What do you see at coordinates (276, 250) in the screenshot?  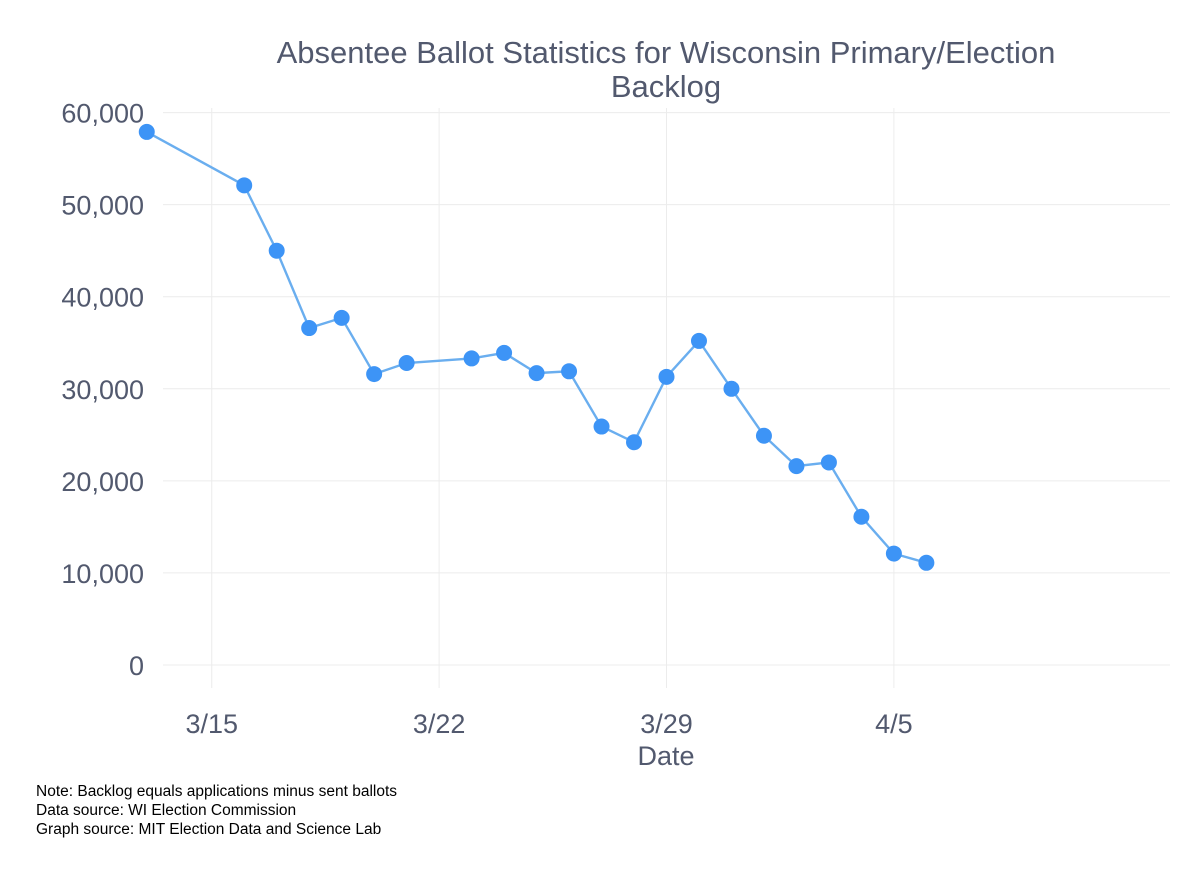 I see `data-point: 3/17: 45000` at bounding box center [276, 250].